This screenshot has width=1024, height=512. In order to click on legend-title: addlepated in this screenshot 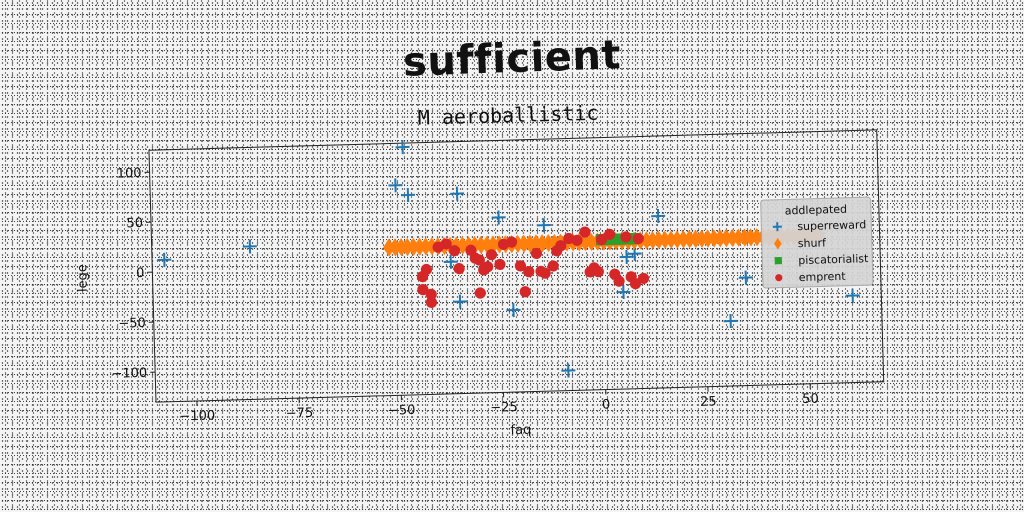, I will do `click(816, 210)`.